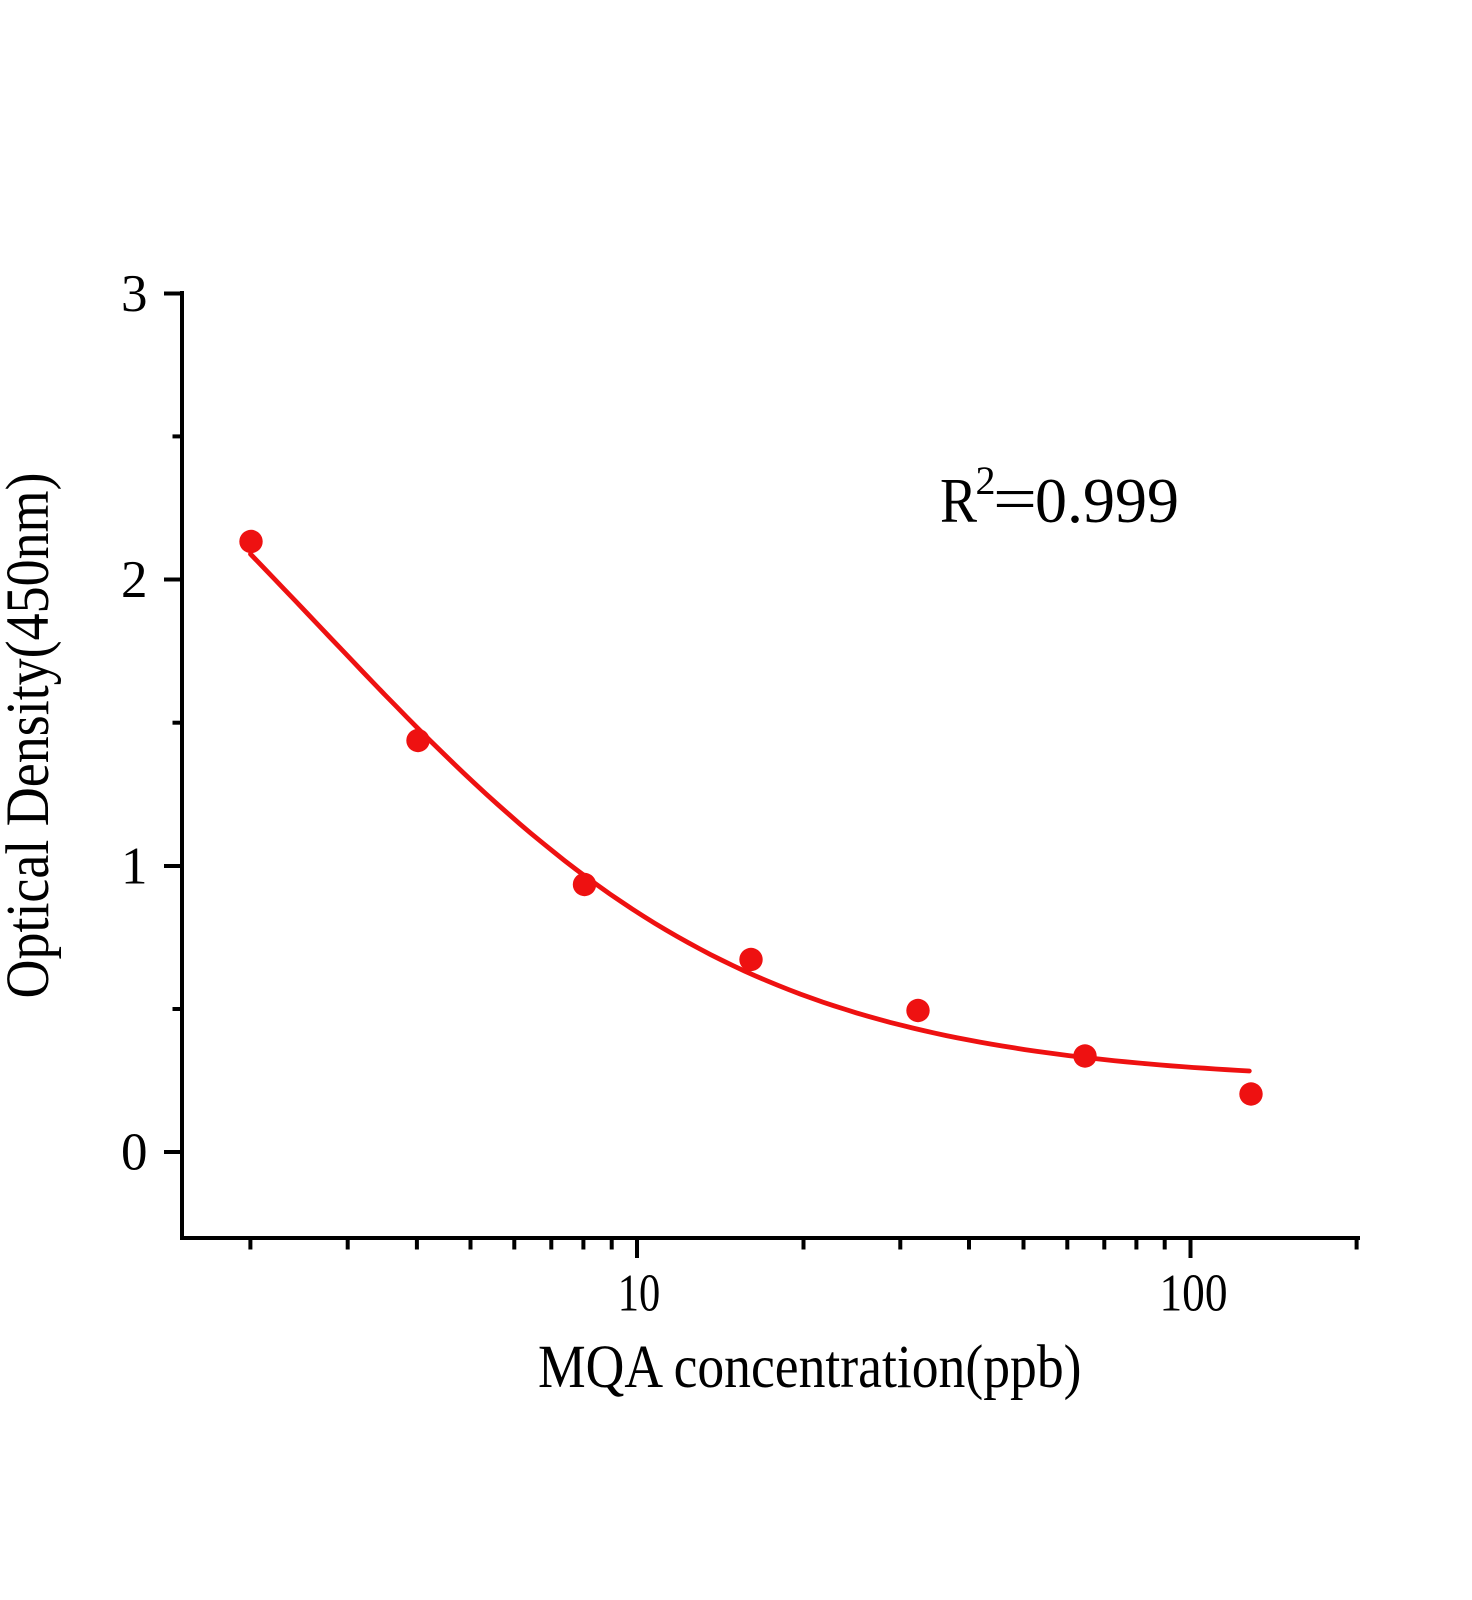 This screenshot has width=1472, height=1600. I want to click on svg-text: MQA concentration(ppb), so click(810, 1367).